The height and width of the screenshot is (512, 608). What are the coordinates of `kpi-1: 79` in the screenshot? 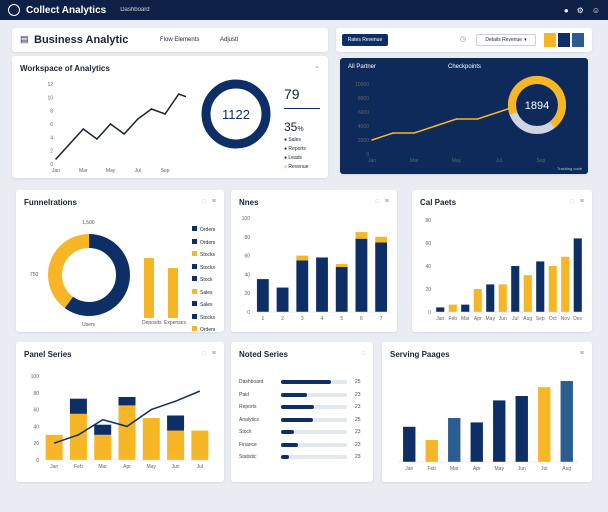 It's located at (292, 94).